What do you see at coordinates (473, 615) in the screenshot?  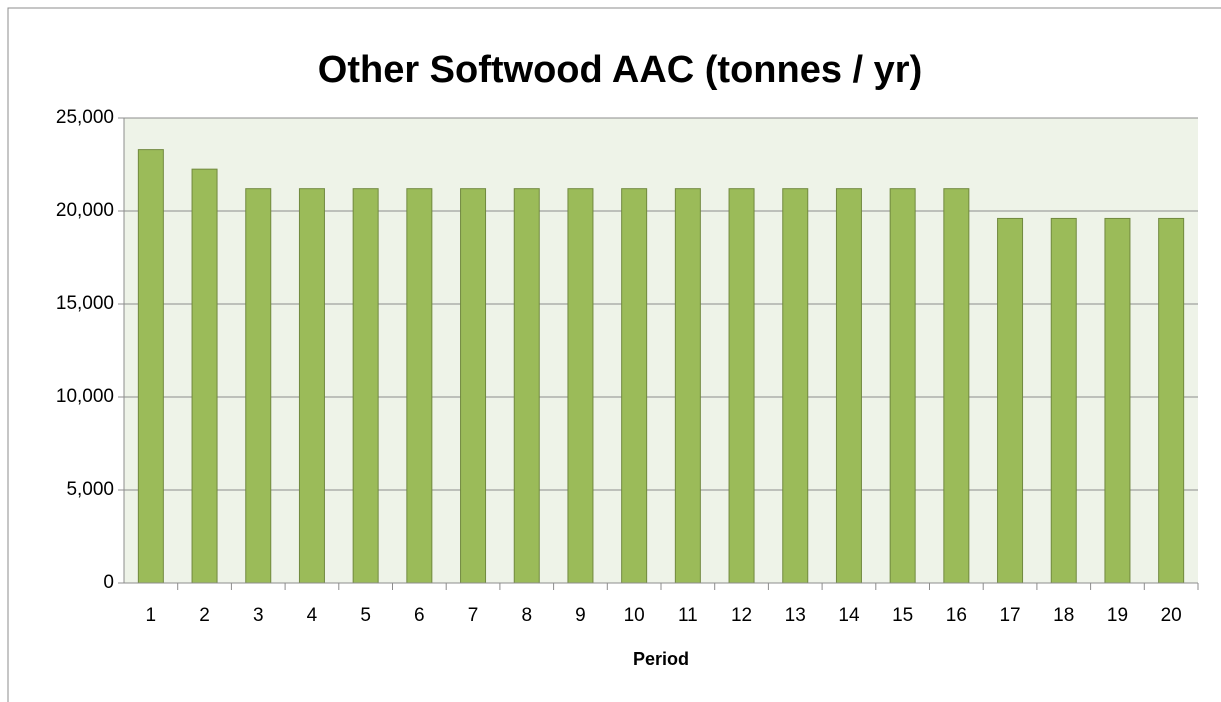 I see `x-tick-label: 7` at bounding box center [473, 615].